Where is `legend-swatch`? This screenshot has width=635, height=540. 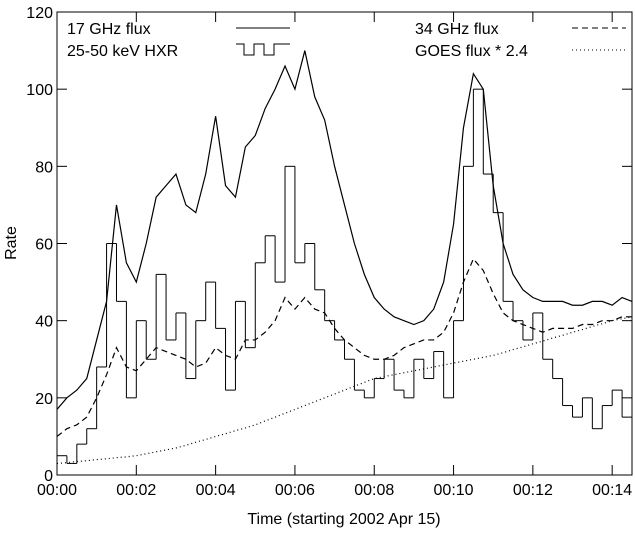 legend-swatch is located at coordinates (263, 49).